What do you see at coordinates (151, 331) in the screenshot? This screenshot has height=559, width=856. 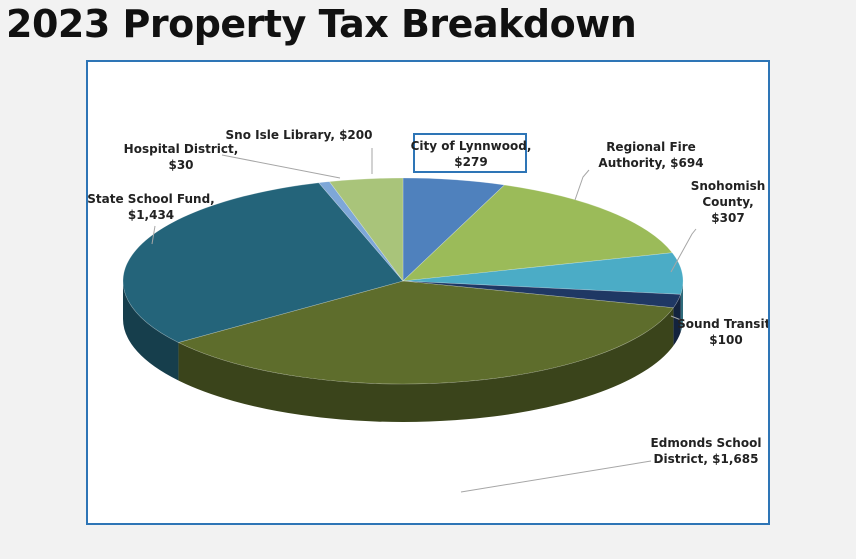 I see `pie-side-state-school-fund` at bounding box center [151, 331].